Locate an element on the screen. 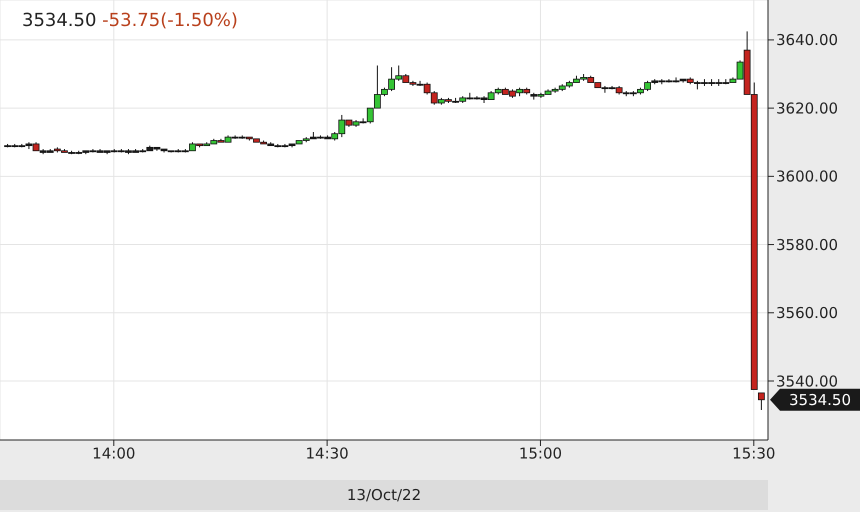 The width and height of the screenshot is (860, 512). y-tick-label: 3540.00 is located at coordinates (807, 381).